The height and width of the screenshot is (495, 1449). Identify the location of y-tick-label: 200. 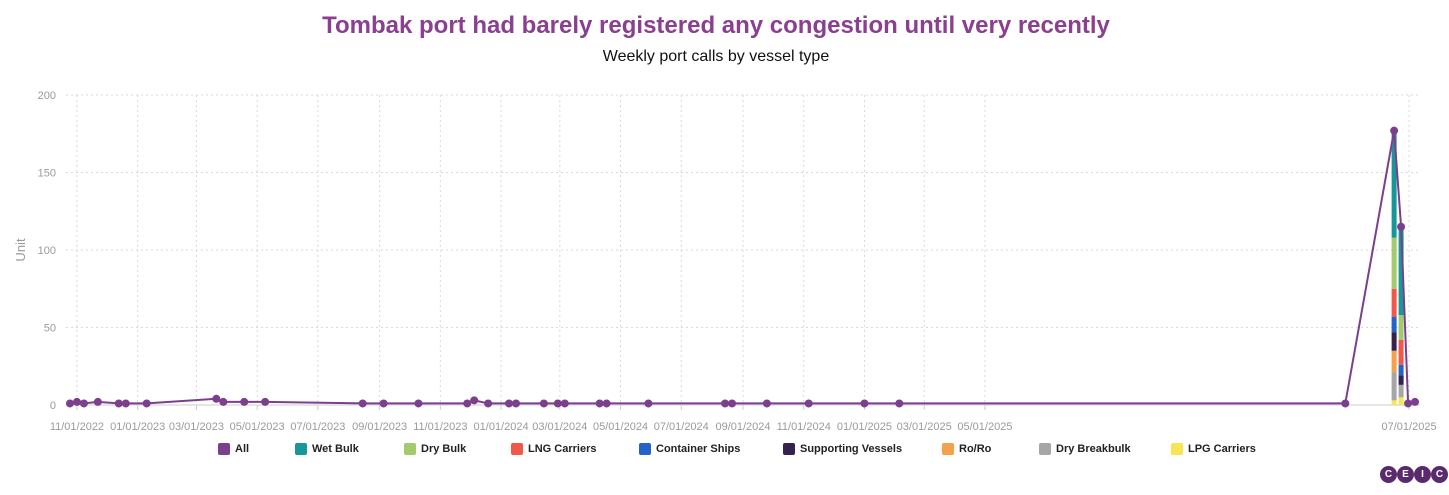
(47, 96).